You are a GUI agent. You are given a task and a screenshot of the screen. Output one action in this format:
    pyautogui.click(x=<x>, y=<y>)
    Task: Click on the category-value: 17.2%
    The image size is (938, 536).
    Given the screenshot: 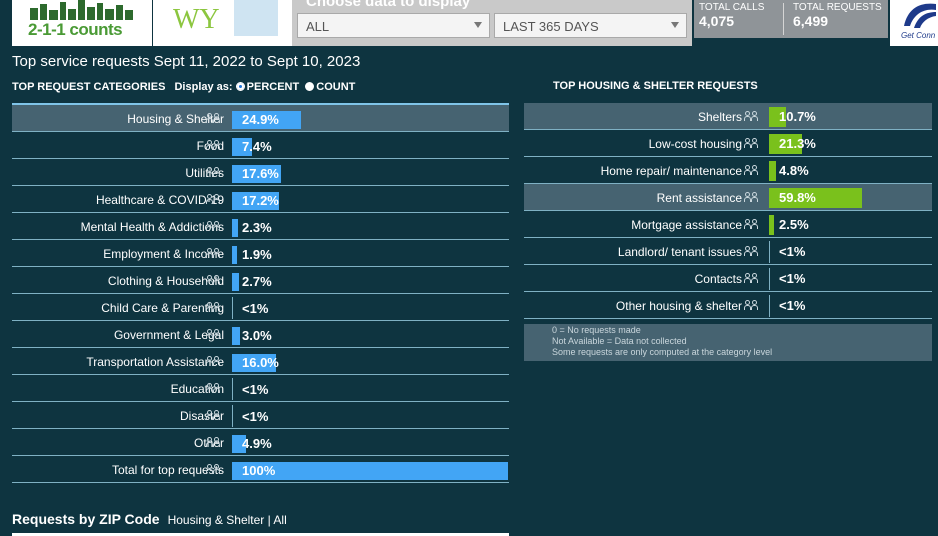 What is the action you would take?
    pyautogui.click(x=260, y=200)
    